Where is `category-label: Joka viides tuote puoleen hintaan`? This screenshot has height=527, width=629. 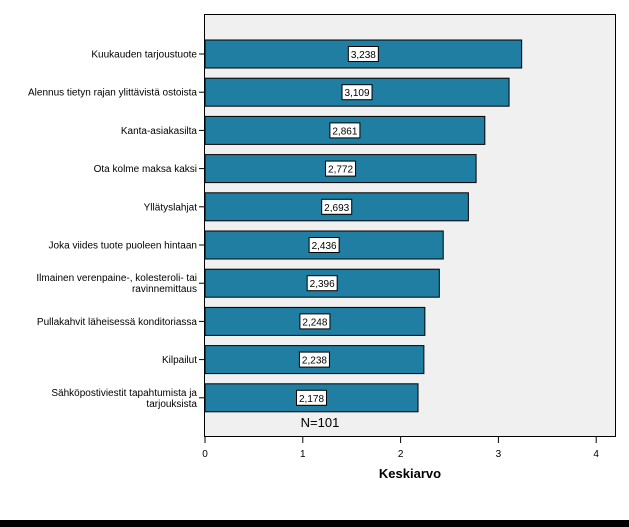 category-label: Joka viides tuote puoleen hintaan is located at coordinates (123, 246).